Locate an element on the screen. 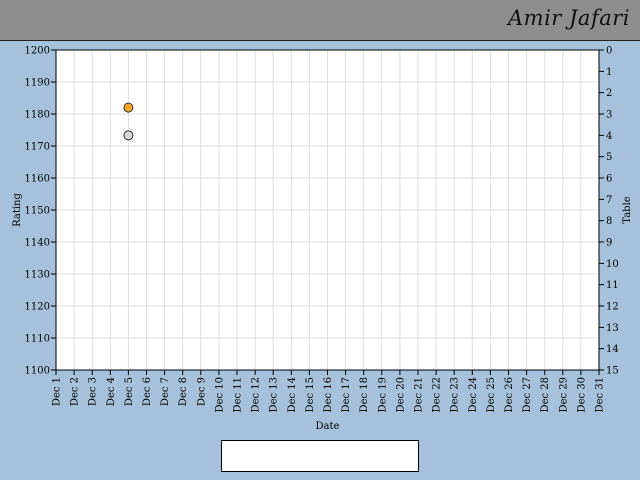 This screenshot has width=640, height=480. x-tick-label: Dec 31 is located at coordinates (600, 394).